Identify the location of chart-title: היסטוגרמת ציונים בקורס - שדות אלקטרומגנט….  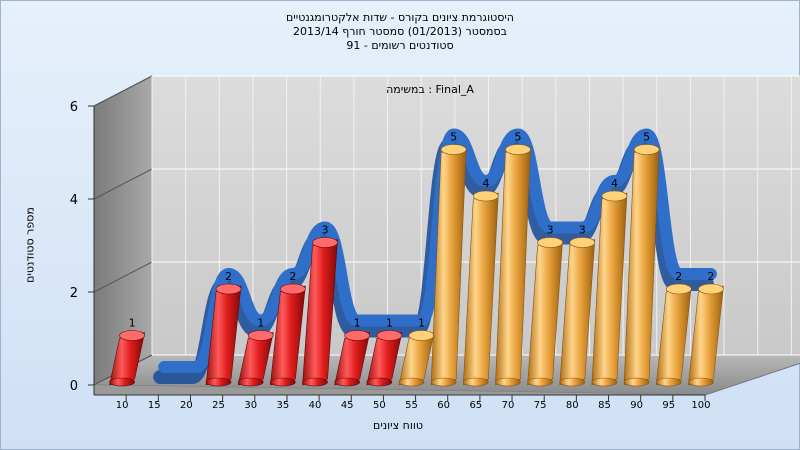
(400, 17).